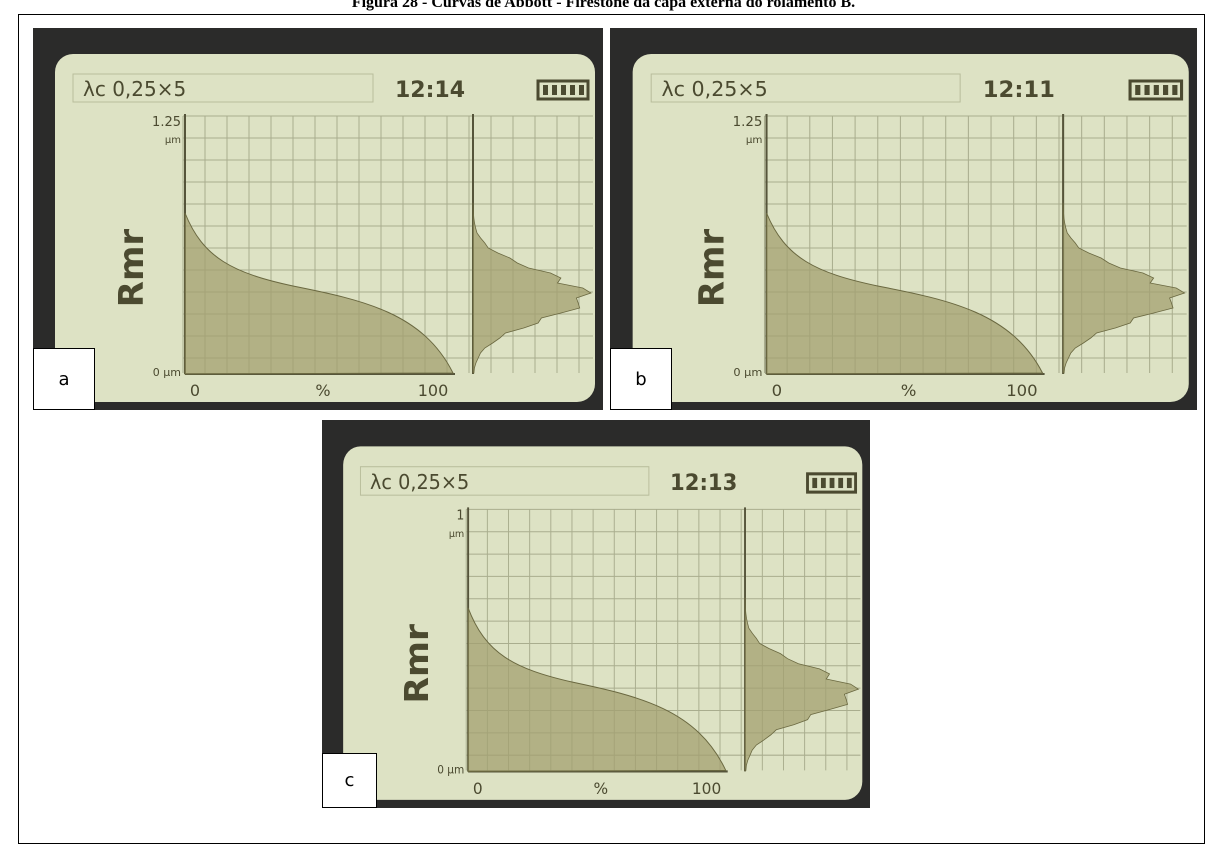  What do you see at coordinates (430, 90) in the screenshot?
I see `clock-time: 12:14` at bounding box center [430, 90].